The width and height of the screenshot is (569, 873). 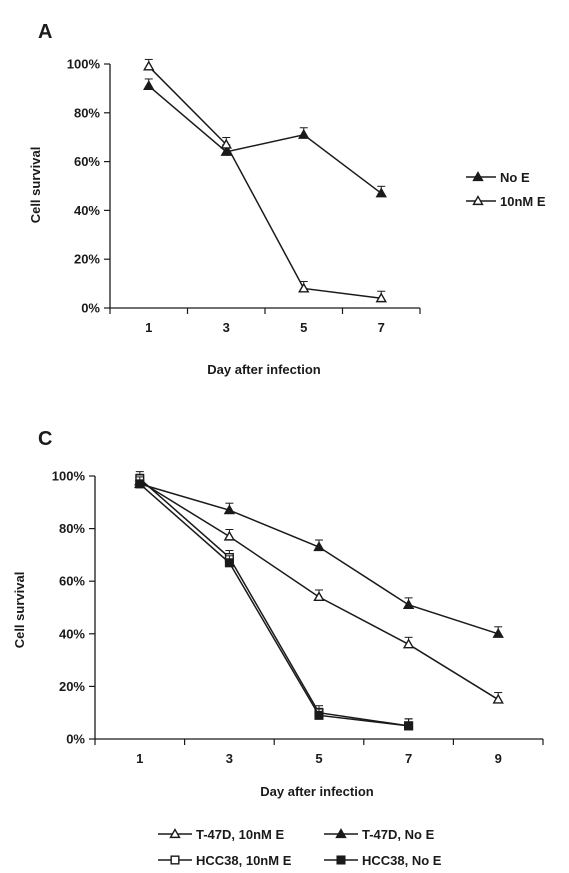 I want to click on legend-label: 10nM E, so click(x=523, y=201).